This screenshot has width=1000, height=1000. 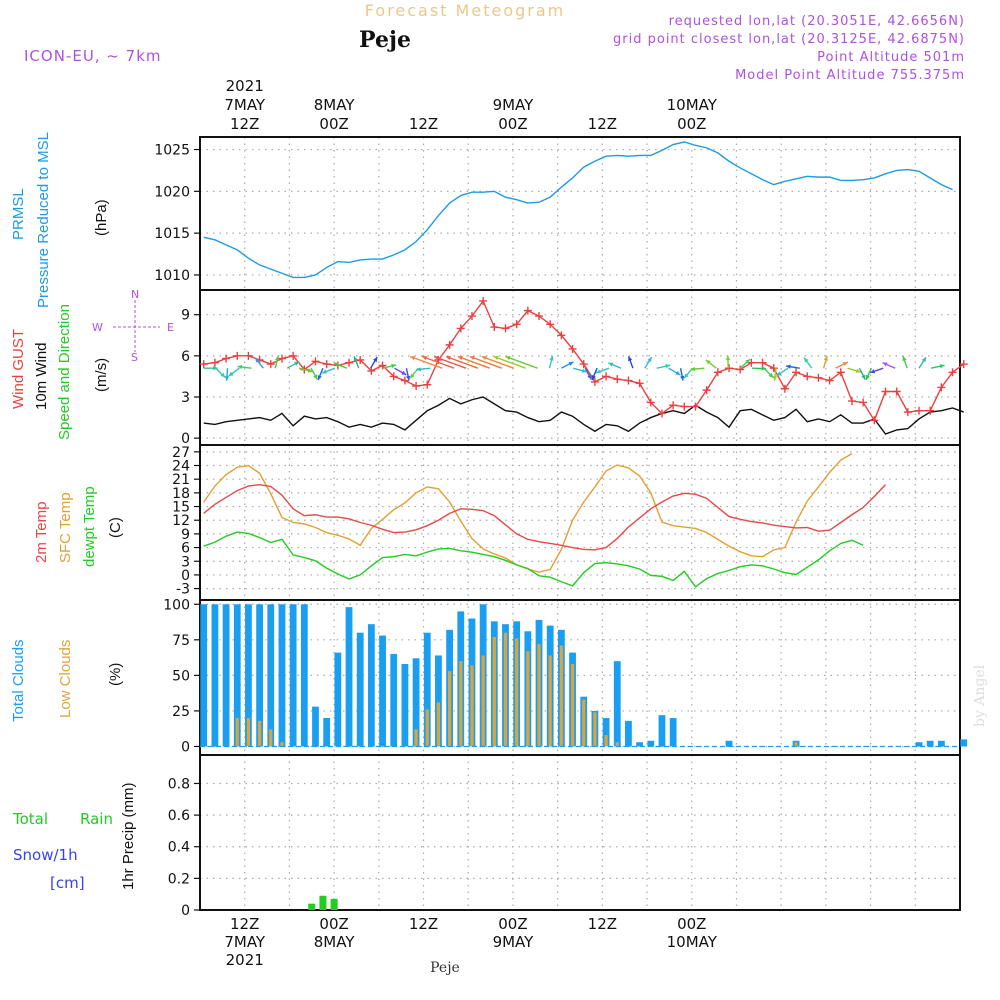 I want to click on location-title: Peje, so click(x=385, y=40).